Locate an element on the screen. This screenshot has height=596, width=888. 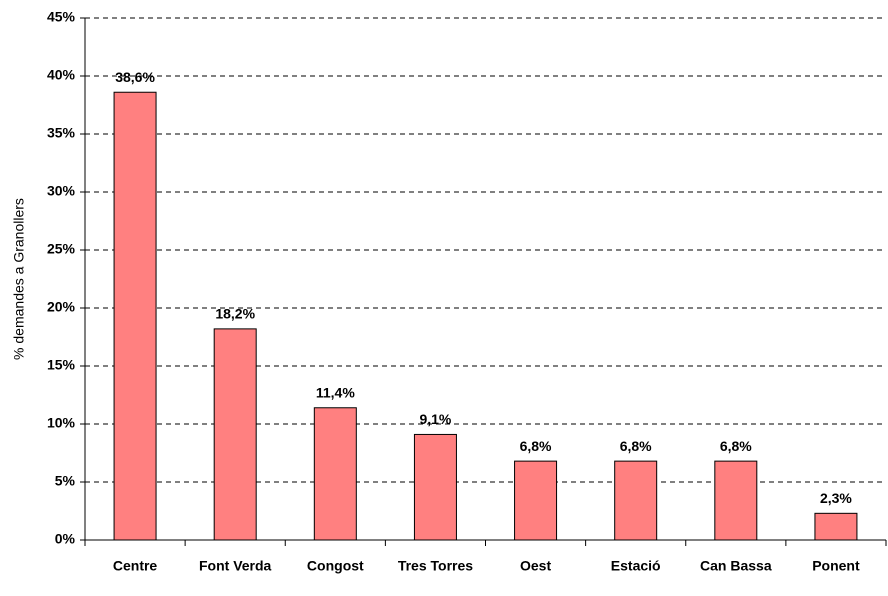
x-tick-label: Tres Torres is located at coordinates (435, 566).